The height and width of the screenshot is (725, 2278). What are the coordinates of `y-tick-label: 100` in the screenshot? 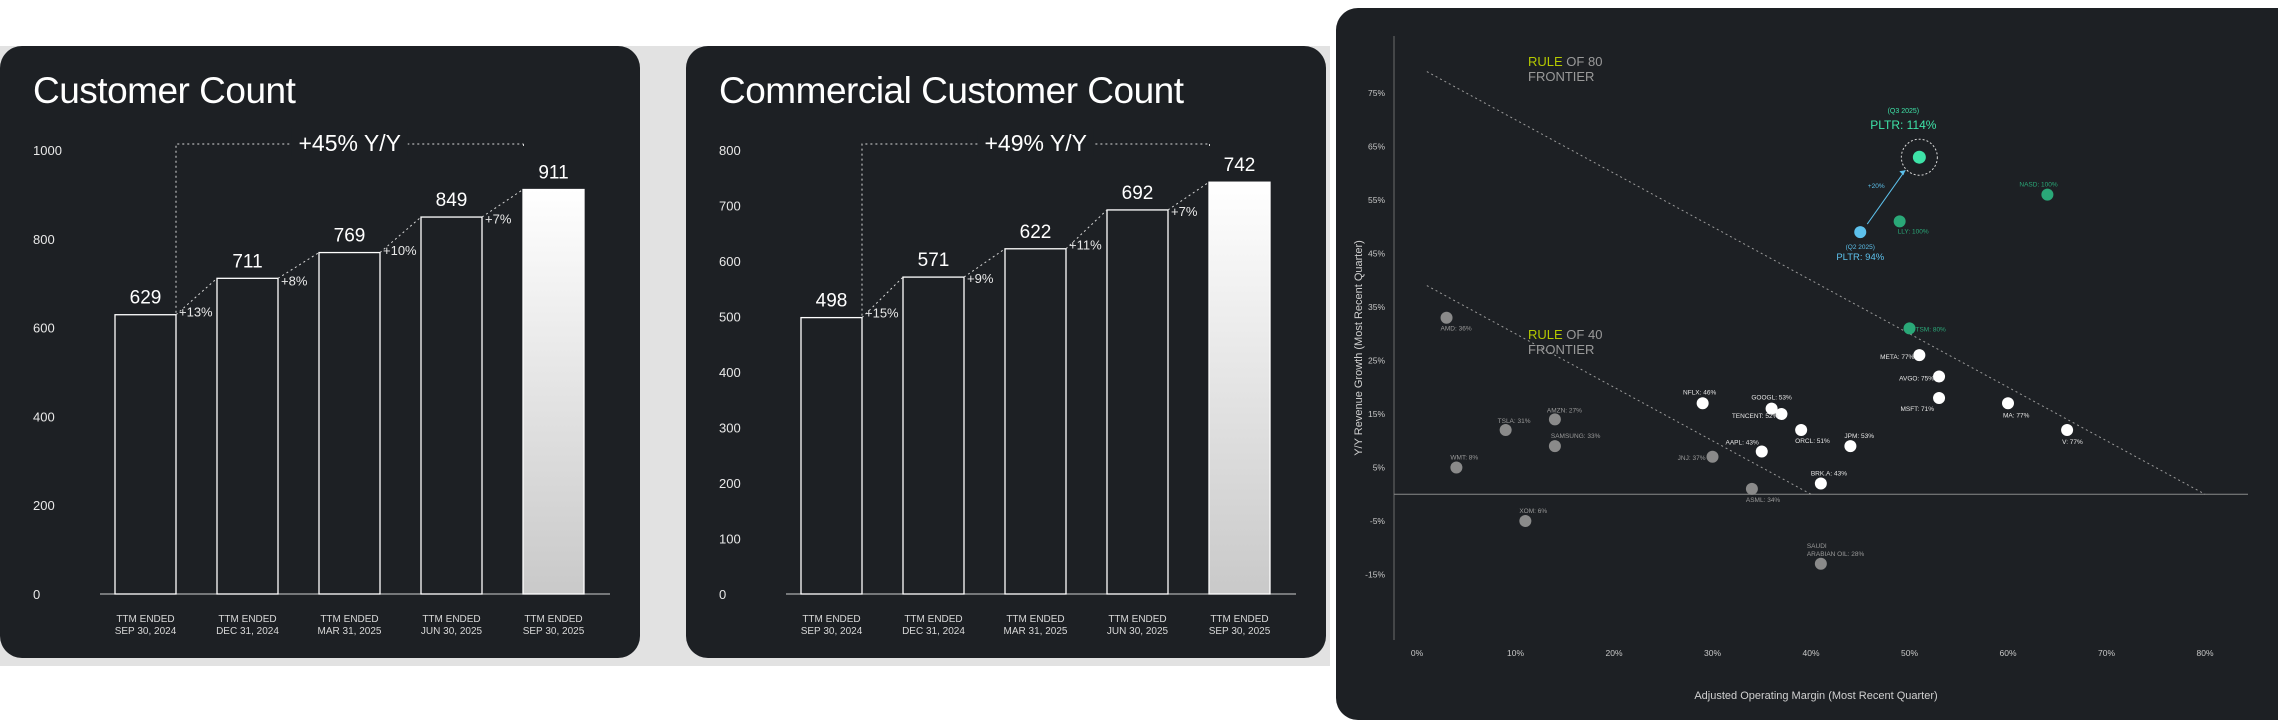 It's located at (730, 539).